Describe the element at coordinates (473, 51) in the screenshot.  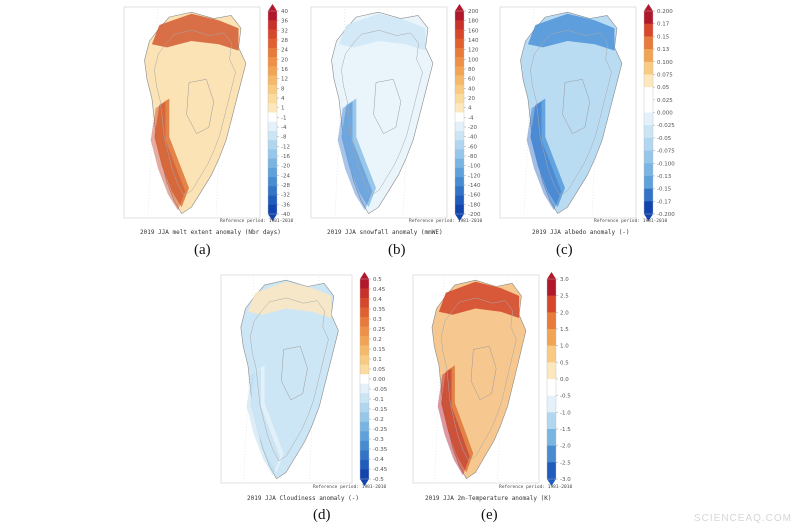
I see `colorbar-tick-label: 120` at that location.